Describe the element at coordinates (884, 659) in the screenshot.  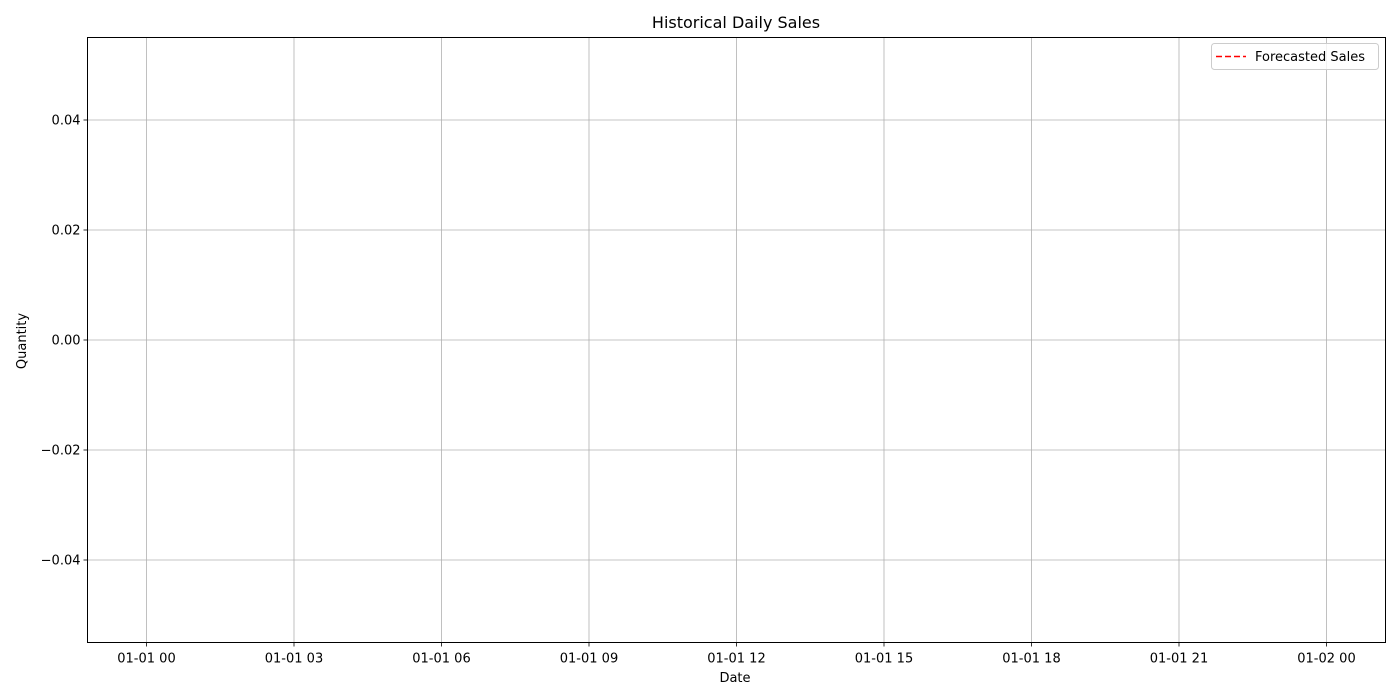
I see `x-tick-label: 01-01 15` at that location.